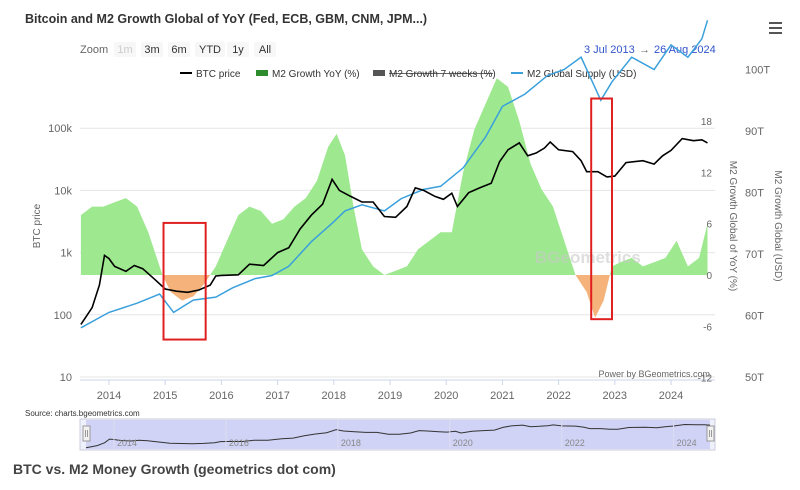 The height and width of the screenshot is (490, 800). I want to click on y-right-outer-tick-label: 60T, so click(754, 317).